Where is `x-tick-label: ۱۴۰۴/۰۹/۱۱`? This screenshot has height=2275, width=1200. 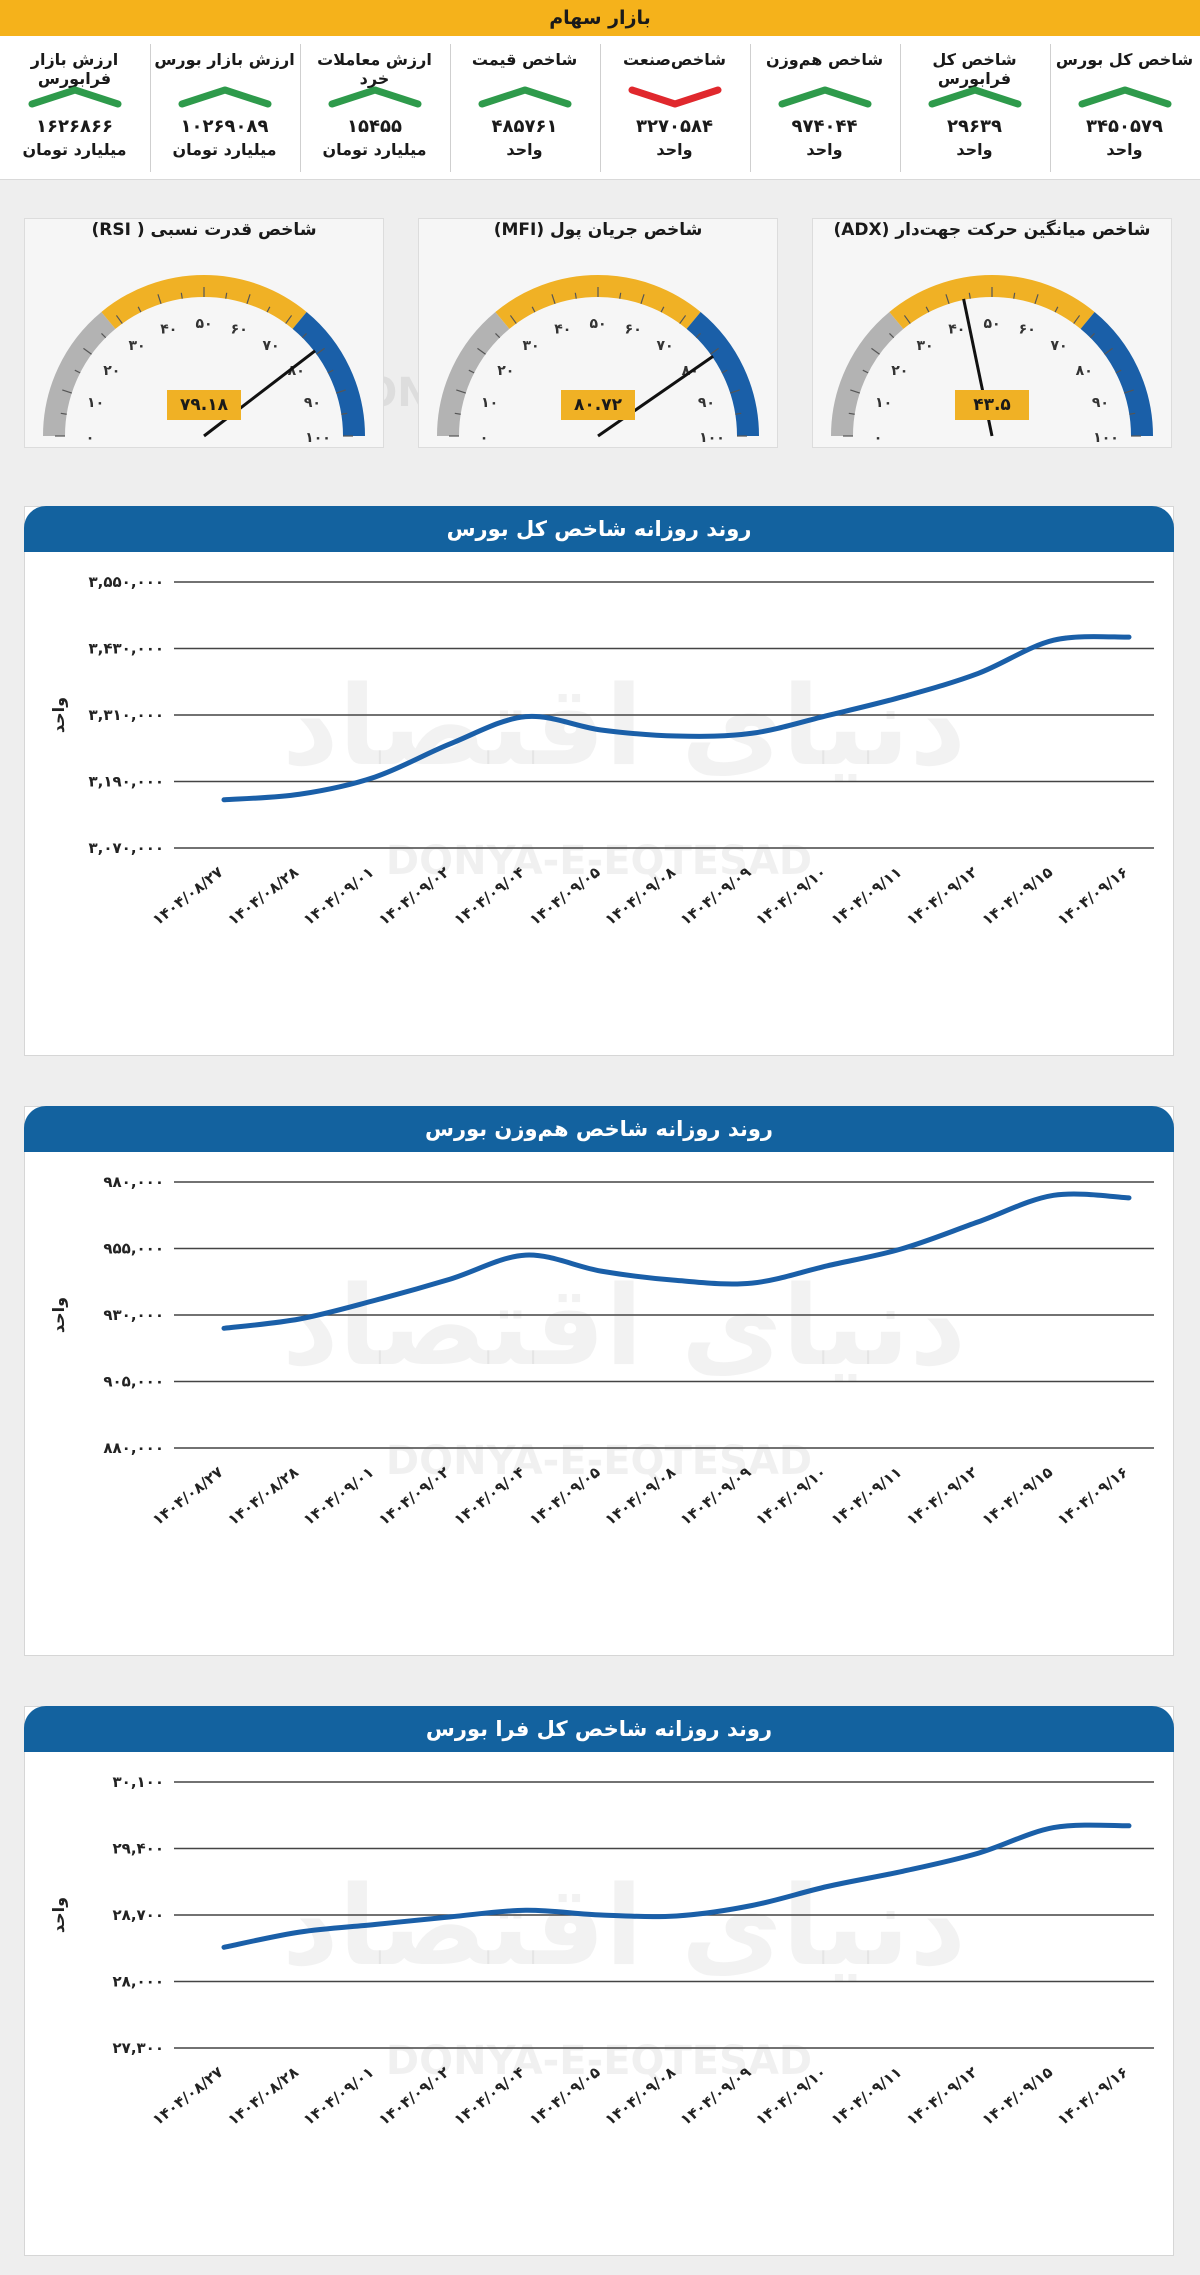
x-tick-label: ۱۴۰۴/۰۹/۱۱ is located at coordinates (866, 1496).